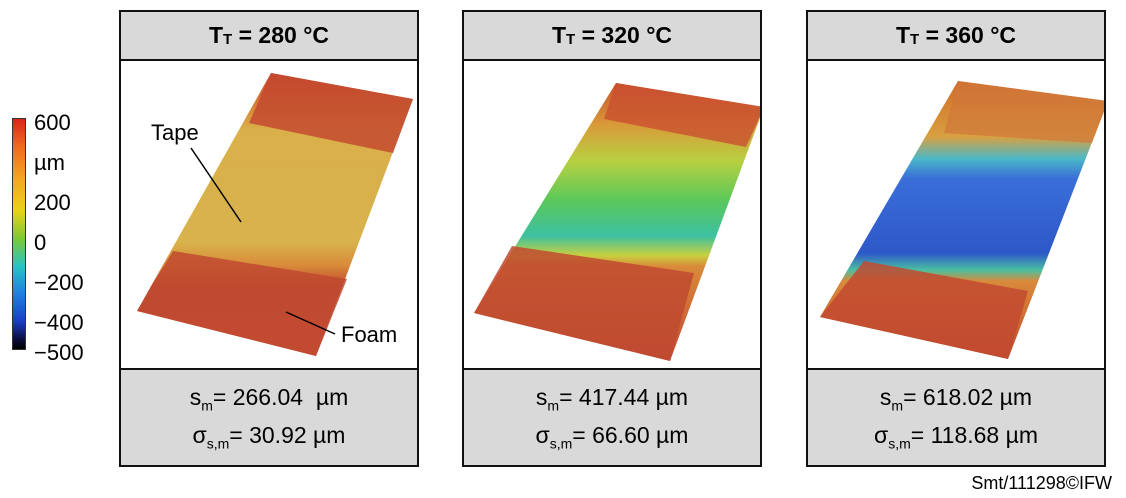  What do you see at coordinates (956, 437) in the screenshot?
I see `std-deviation: σs,m= 118.68 µm` at bounding box center [956, 437].